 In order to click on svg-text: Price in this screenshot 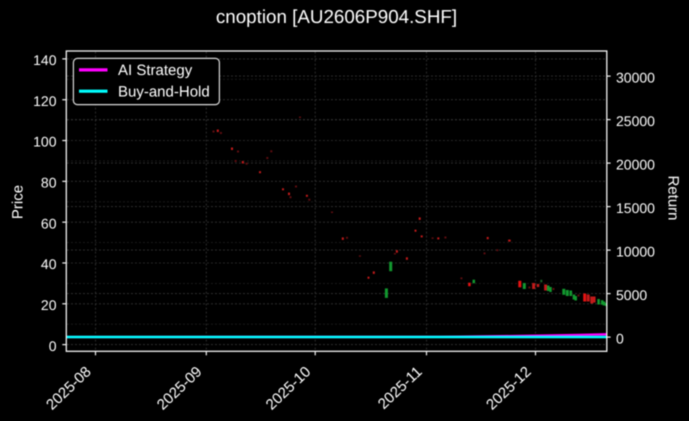, I will do `click(18, 202)`.